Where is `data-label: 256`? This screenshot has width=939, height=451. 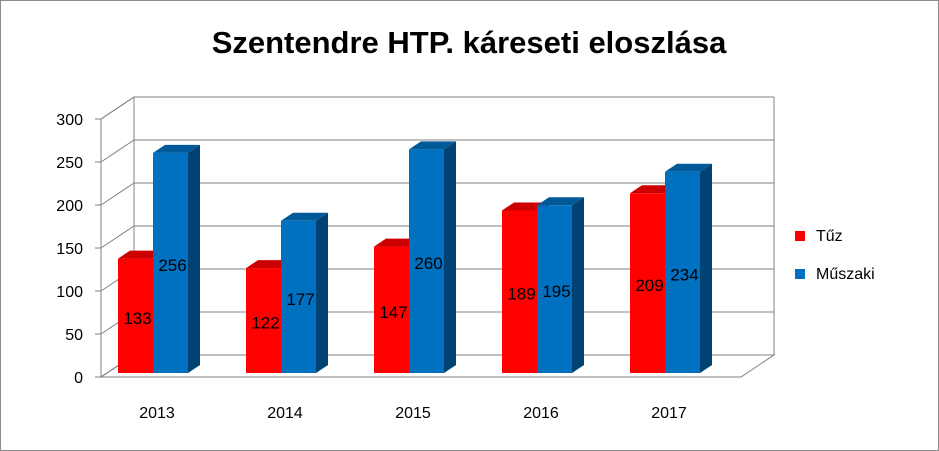 data-label: 256 is located at coordinates (172, 265).